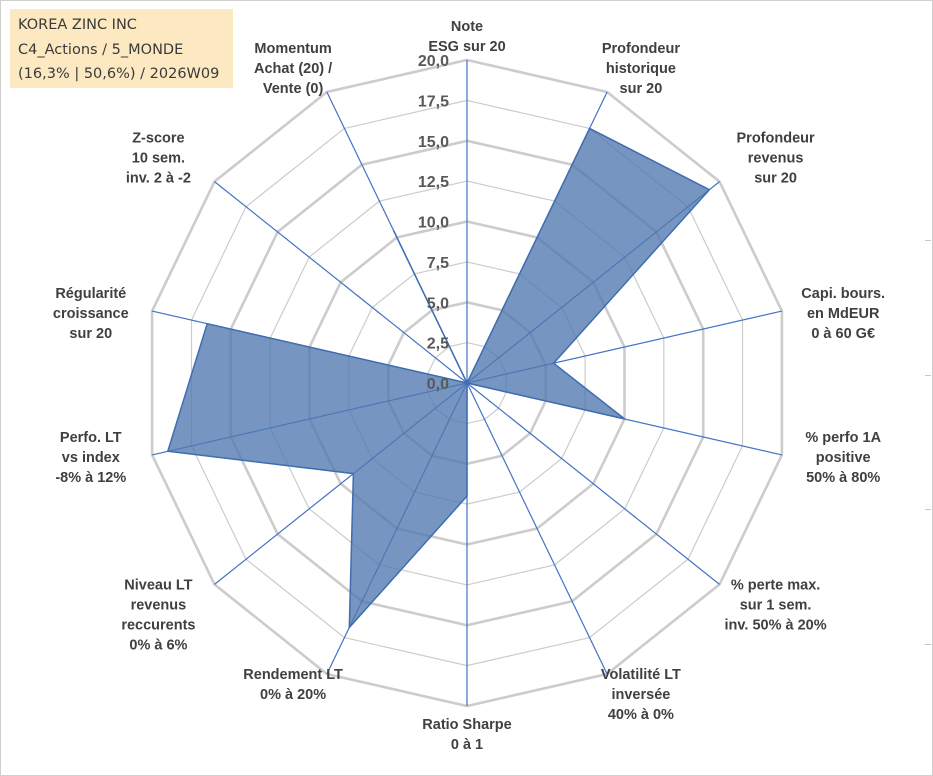  I want to click on radial-tick-label: 12,5, so click(433, 182).